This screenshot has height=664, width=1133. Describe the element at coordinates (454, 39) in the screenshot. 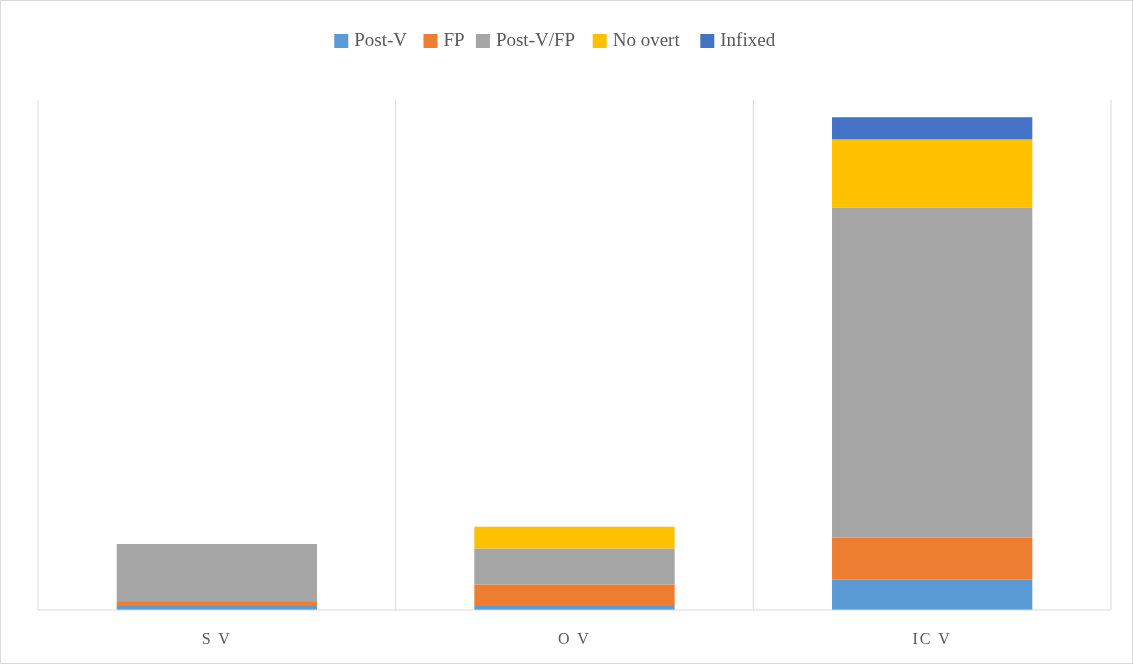

I see `legend-label: FP` at that location.